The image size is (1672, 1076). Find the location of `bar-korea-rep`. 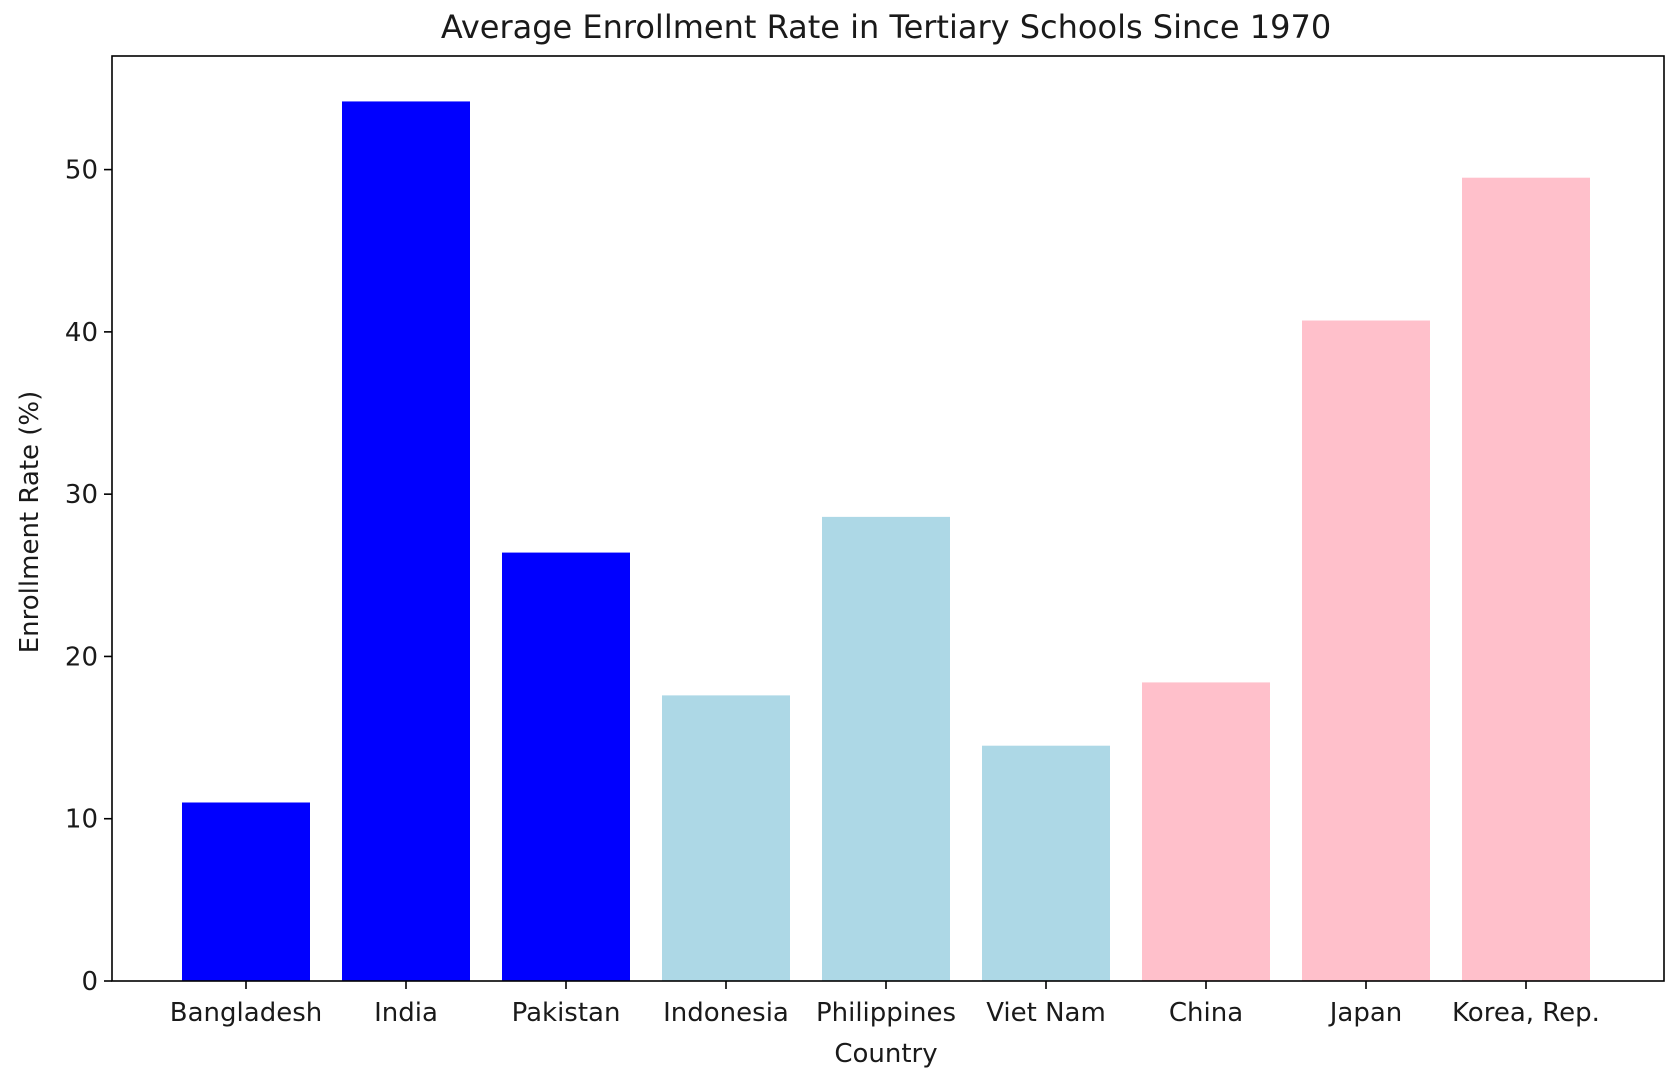

bar-korea-rep is located at coordinates (1526, 579).